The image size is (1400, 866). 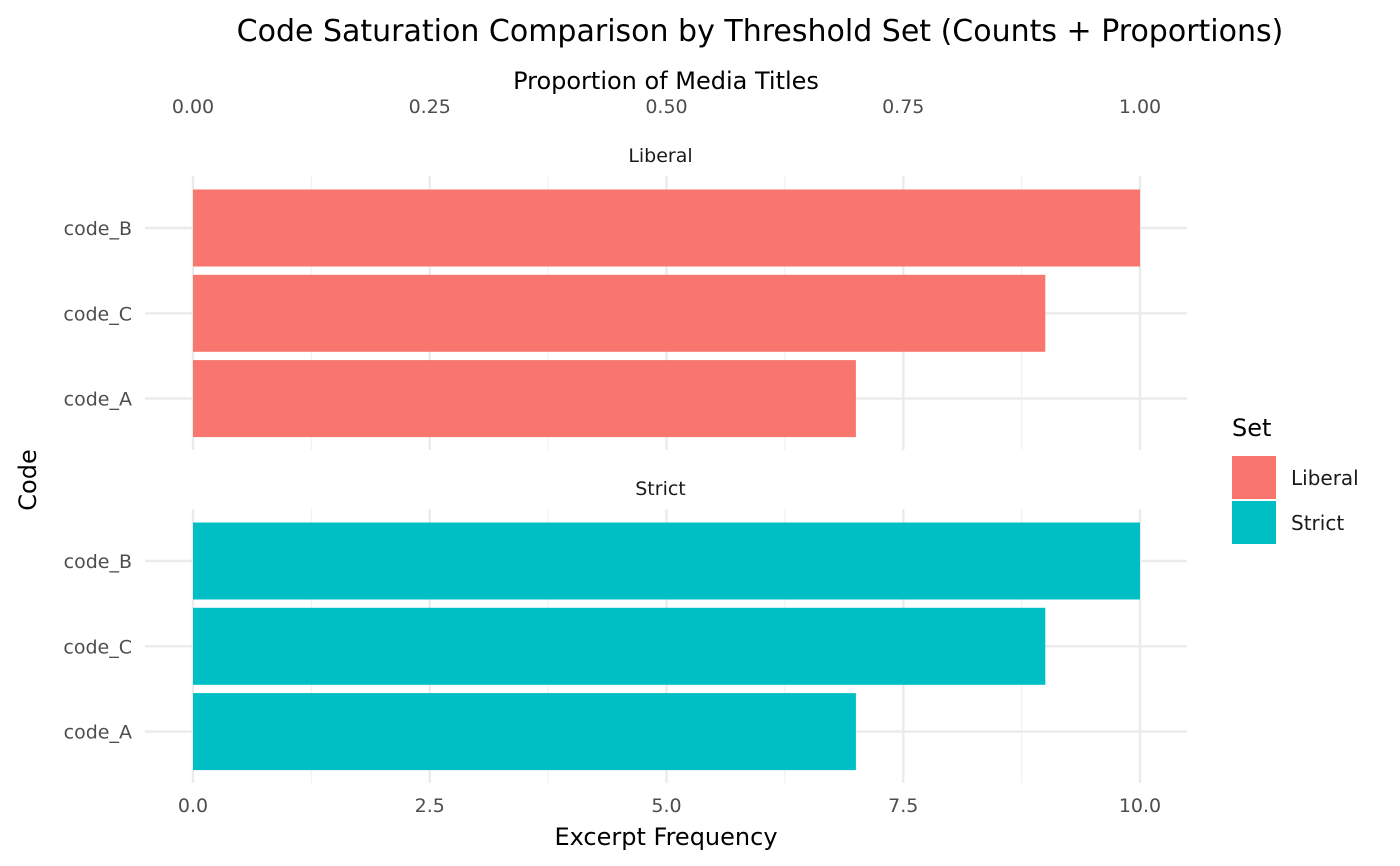 I want to click on facet-strip-label: Strict, so click(x=660, y=489).